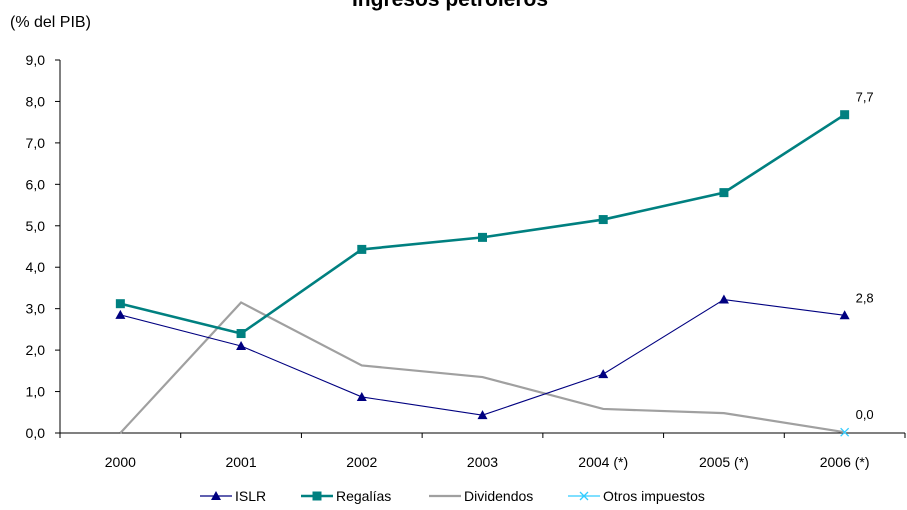  I want to click on y-tick-label: 6,0, so click(36, 184).